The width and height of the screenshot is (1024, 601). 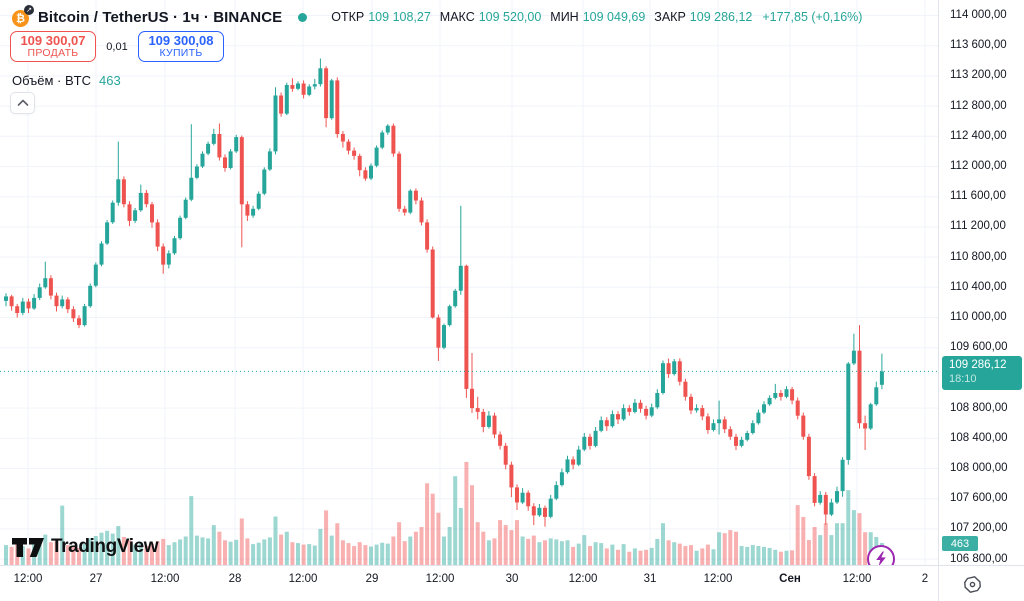 I want to click on buy-price: 109 300,08, so click(x=181, y=40).